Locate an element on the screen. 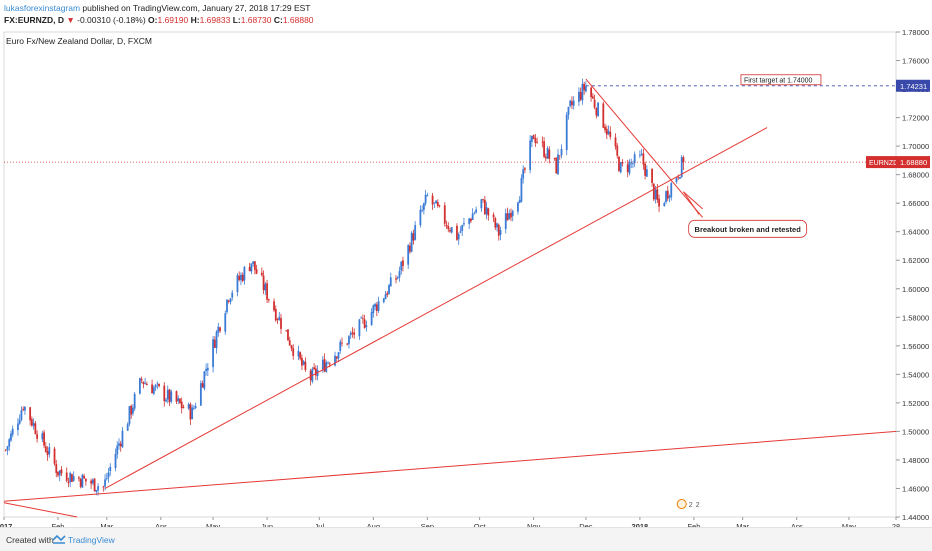 This screenshot has height=551, width=932. x-tick-label: Jun is located at coordinates (267, 524).